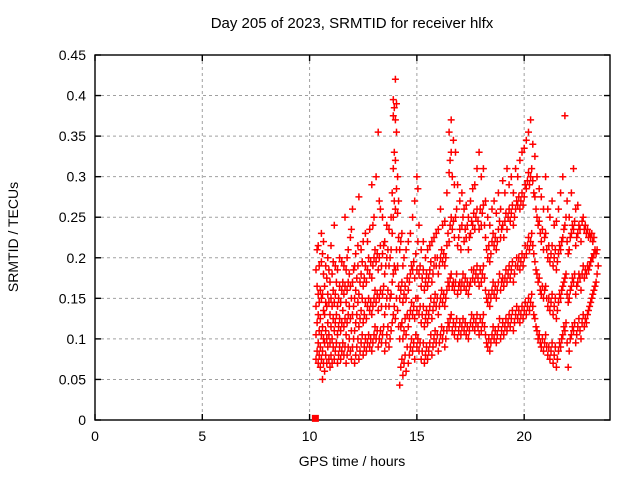 This screenshot has width=640, height=480. I want to click on y-tick-label: 0.4, so click(77, 96).